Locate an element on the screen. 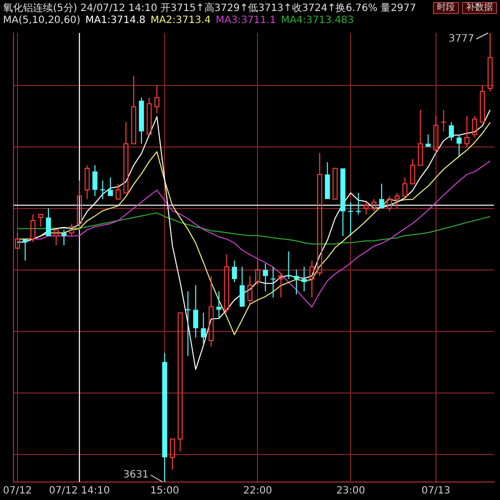  text: MA3:3711.1 is located at coordinates (246, 20).